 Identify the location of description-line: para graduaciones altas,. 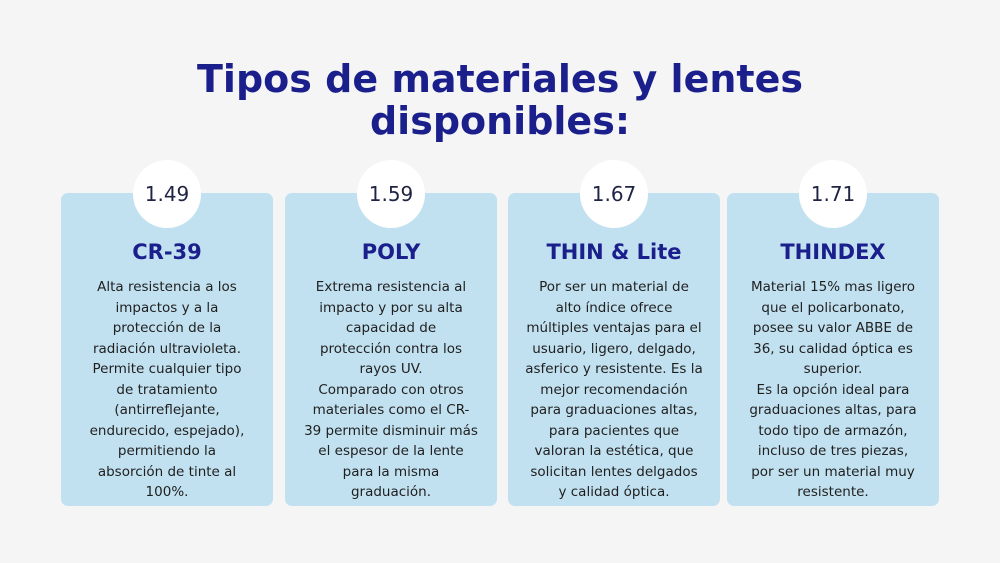
(614, 410).